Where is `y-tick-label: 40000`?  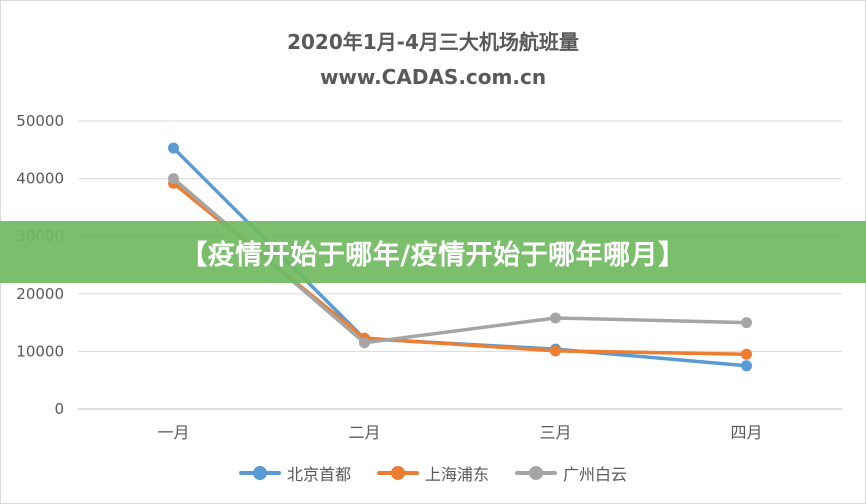
y-tick-label: 40000 is located at coordinates (40, 179).